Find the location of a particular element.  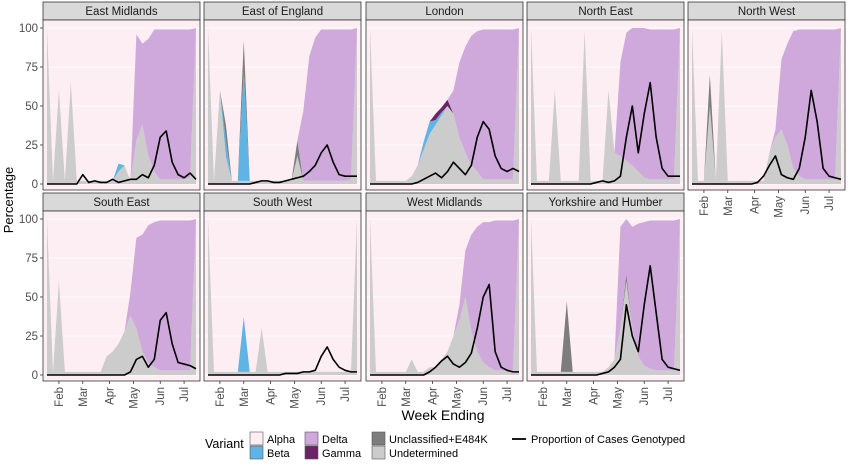

panel-south-west: South West Feb Mar Apr May Jun Jul is located at coordinates (282, 300).